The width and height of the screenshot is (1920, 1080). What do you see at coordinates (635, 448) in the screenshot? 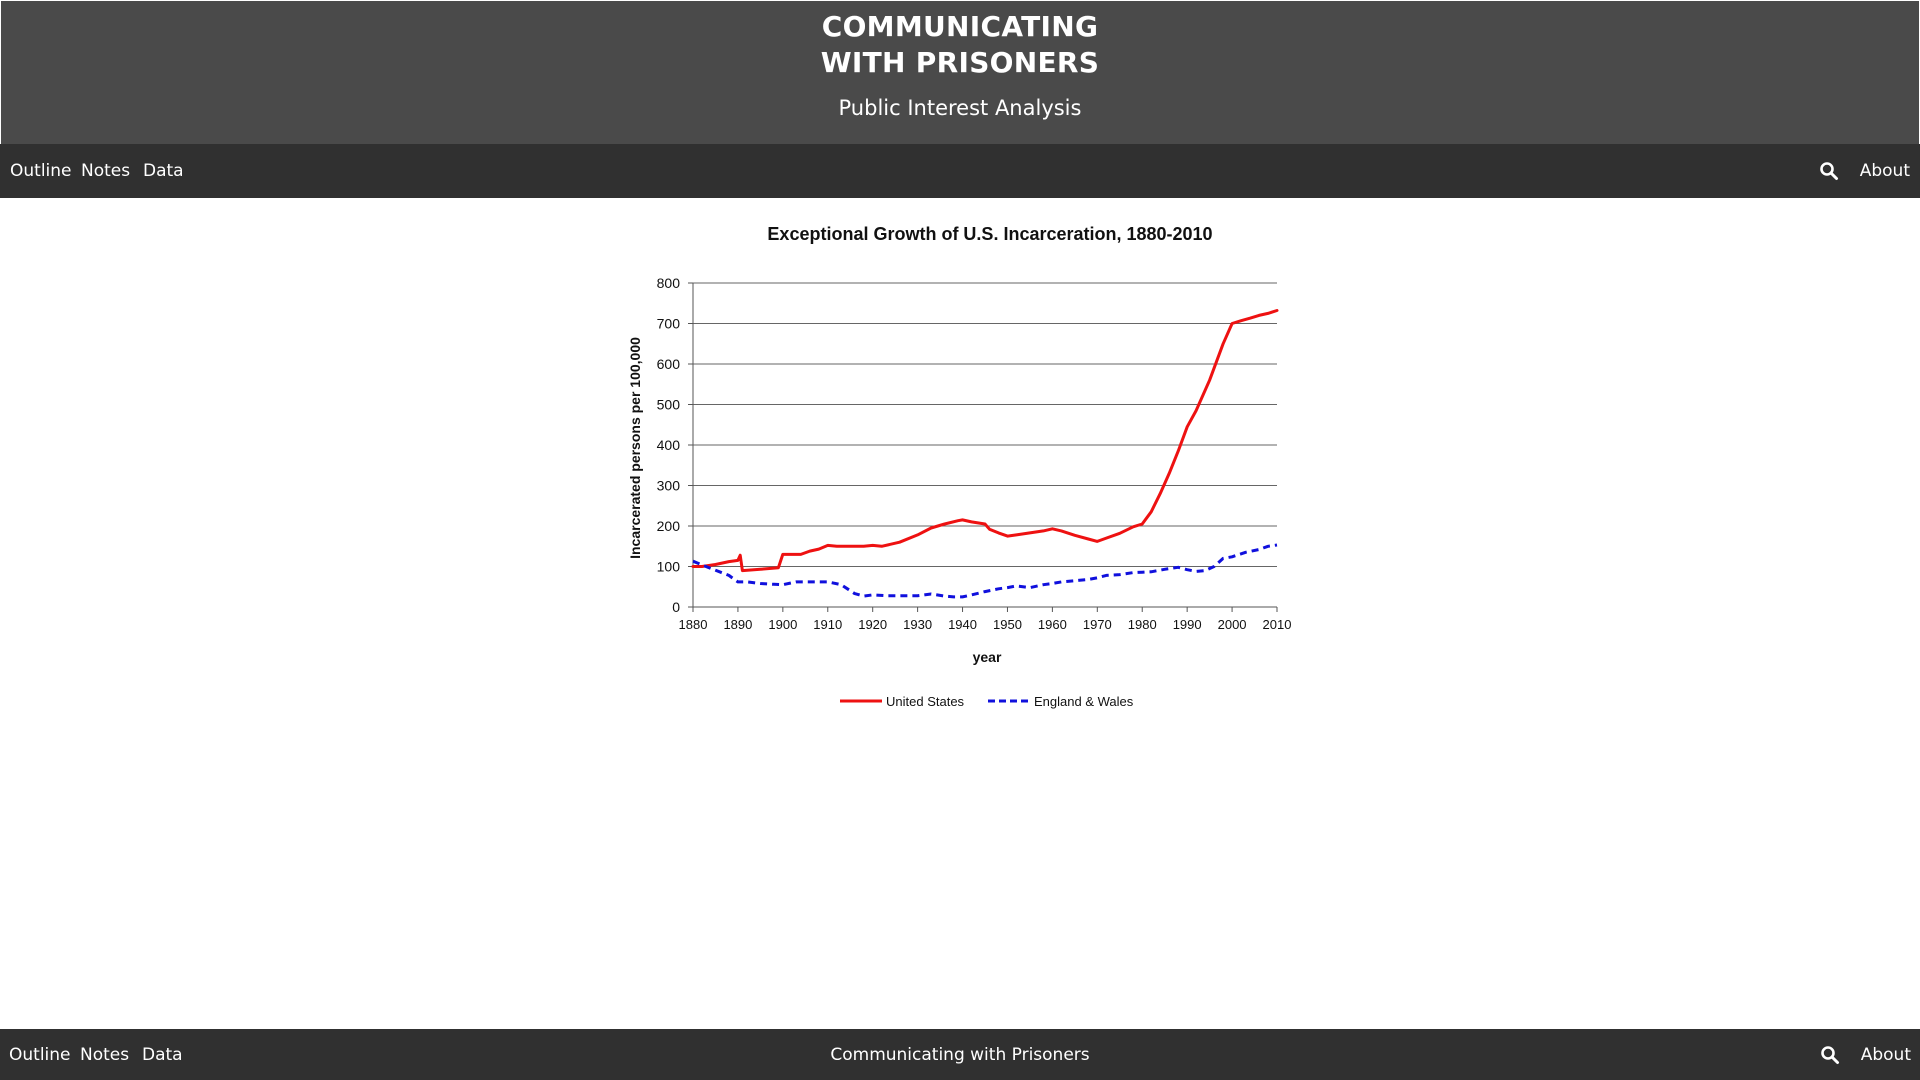
I see `y-axis-label: Incarcerated persons per 100,000` at bounding box center [635, 448].